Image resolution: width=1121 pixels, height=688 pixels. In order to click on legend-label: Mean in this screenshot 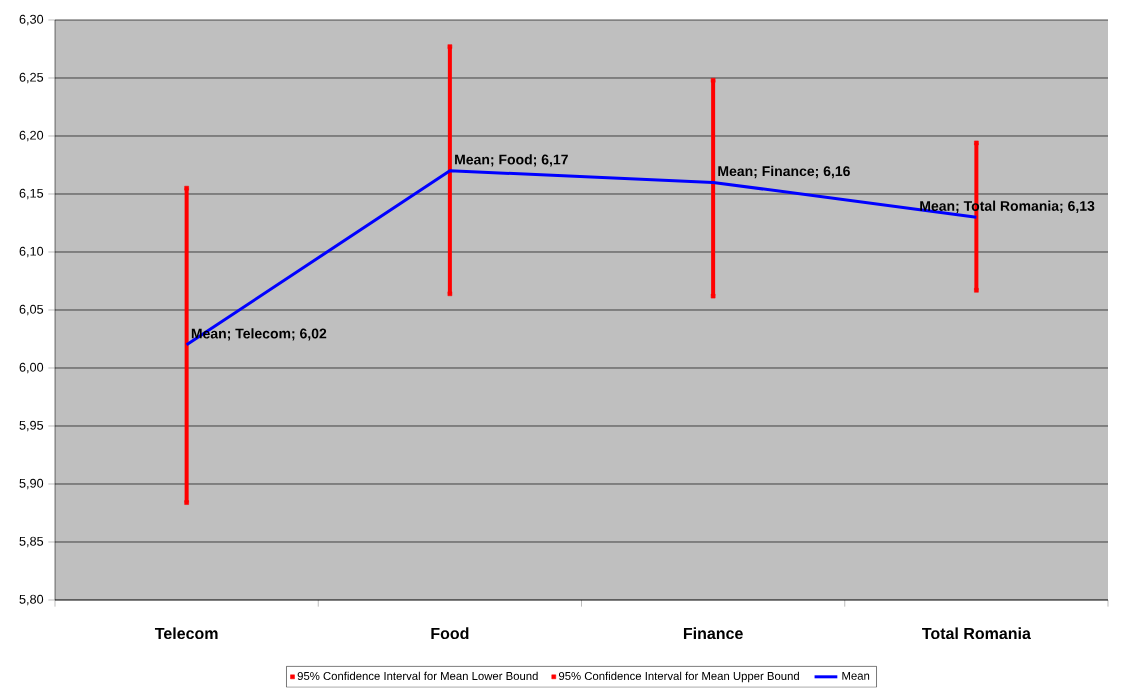, I will do `click(856, 676)`.